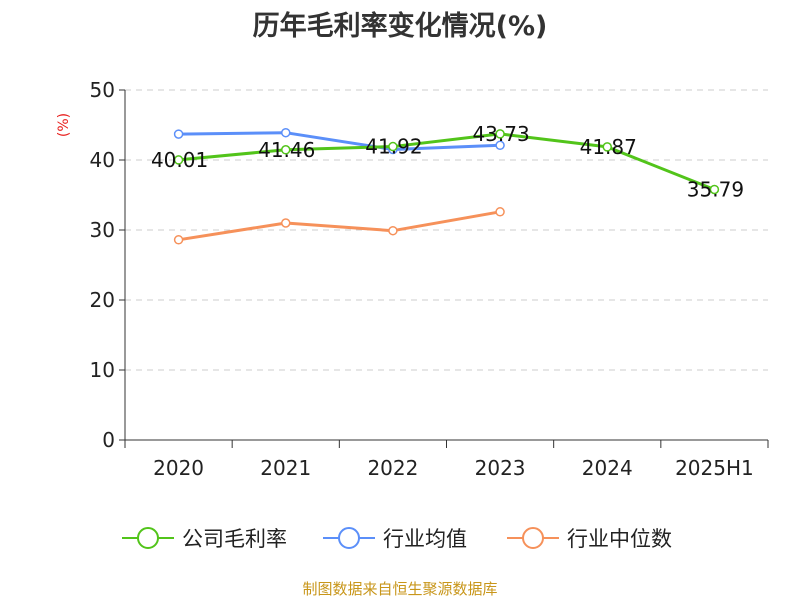 Image resolution: width=800 pixels, height=600 pixels. I want to click on data-label: 41.87, so click(608, 147).